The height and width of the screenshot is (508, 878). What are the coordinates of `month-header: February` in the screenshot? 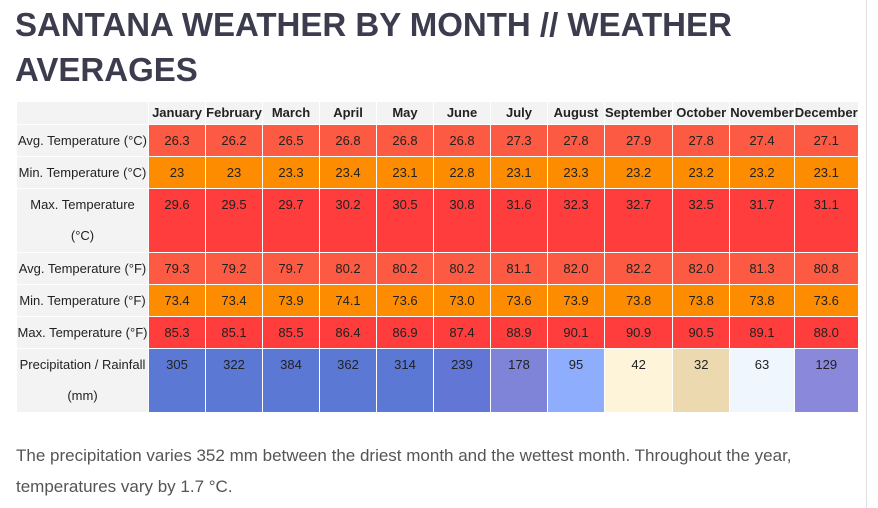 It's located at (234, 113).